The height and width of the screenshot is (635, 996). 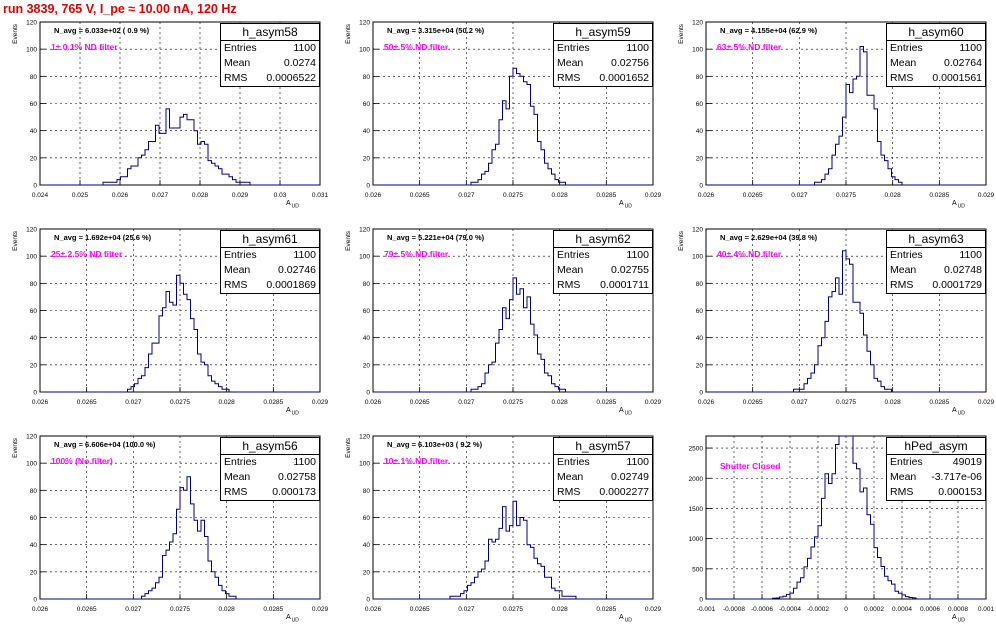 What do you see at coordinates (105, 444) in the screenshot?
I see `navg-header: N_avg = 6.606e+04 (100.0 %)` at bounding box center [105, 444].